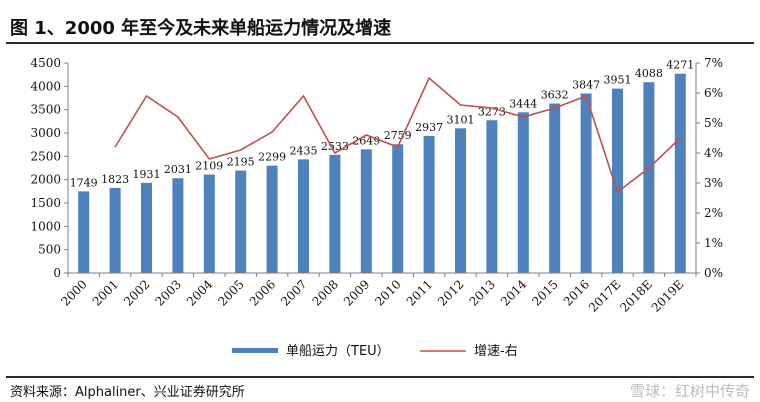 The height and width of the screenshot is (402, 760). Describe the element at coordinates (146, 227) in the screenshot. I see `bar-2002` at that location.